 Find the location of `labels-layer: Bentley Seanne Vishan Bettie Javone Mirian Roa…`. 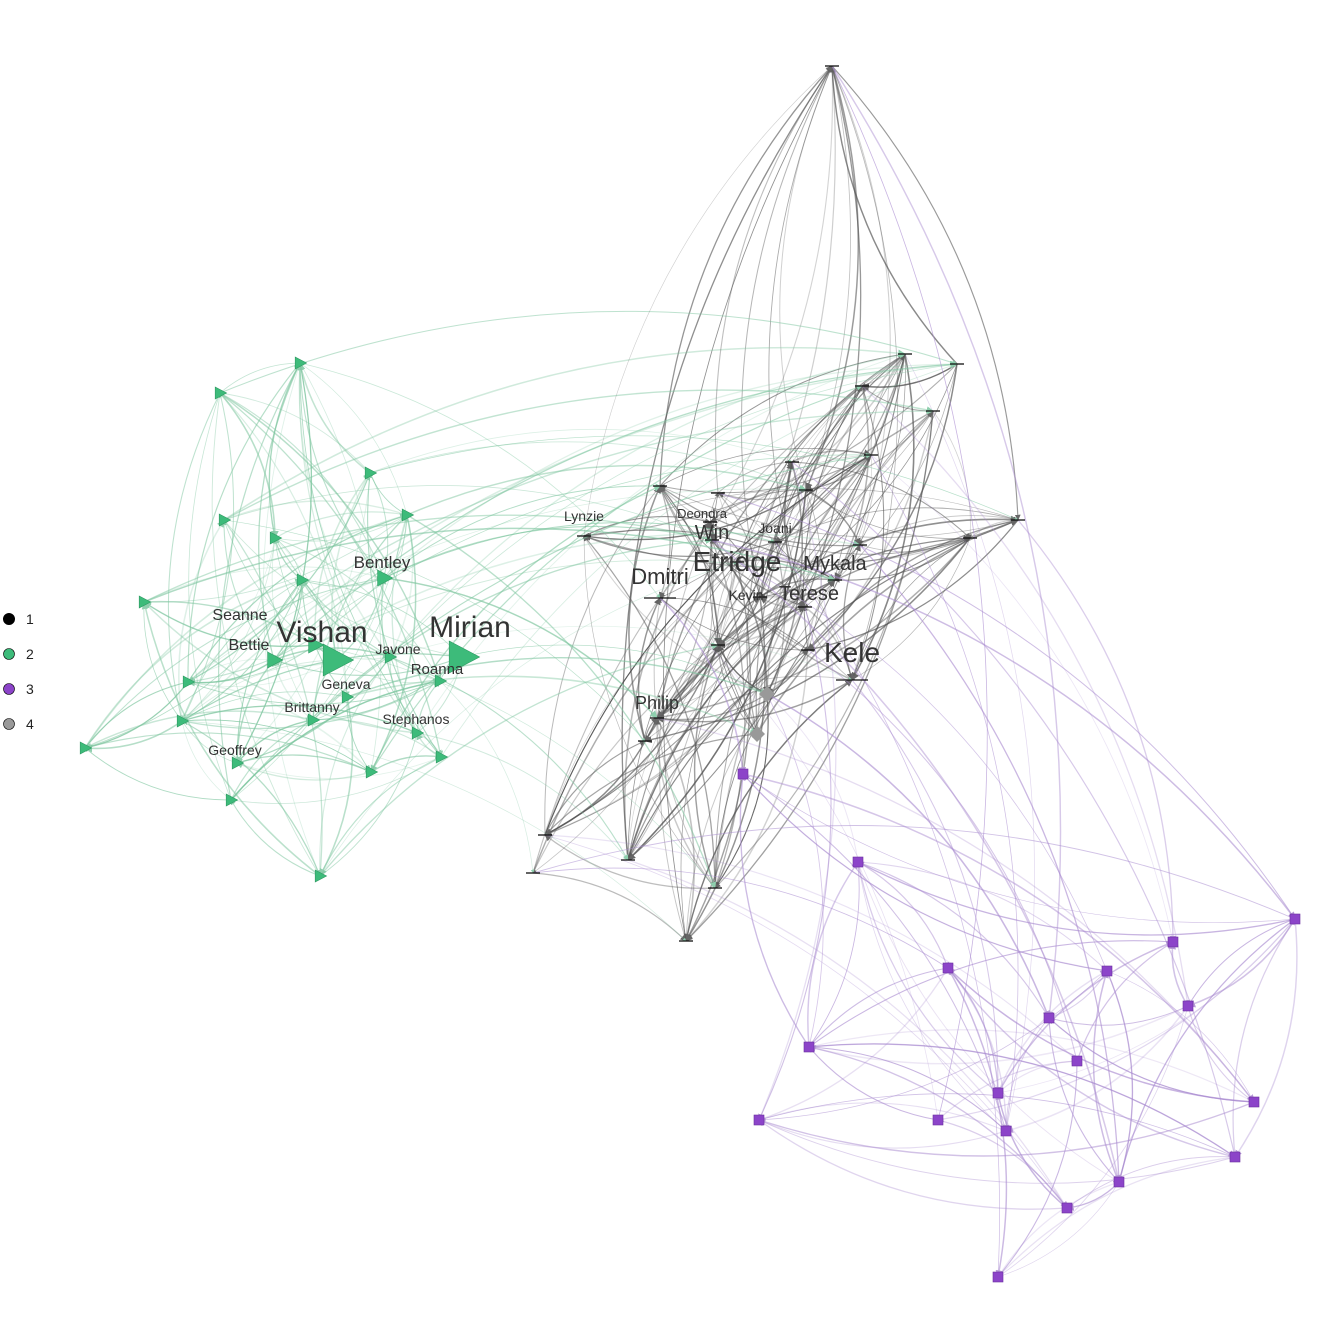

labels-layer: Bentley Seanne Vishan Bettie Javone Mirian Roa… is located at coordinates (544, 632).